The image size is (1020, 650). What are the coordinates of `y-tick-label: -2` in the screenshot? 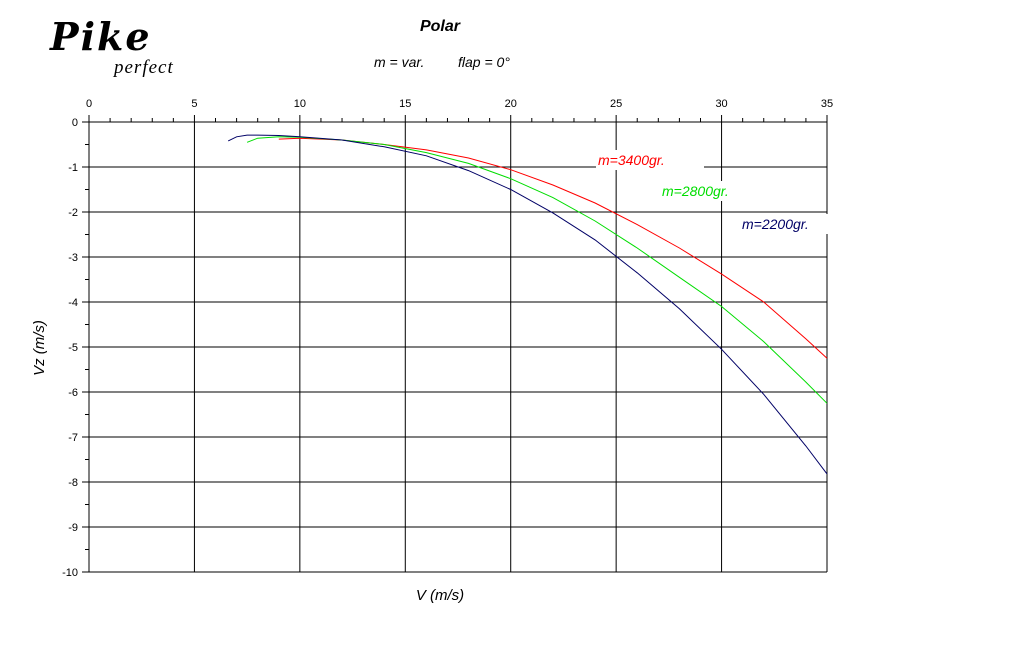 It's located at (73, 213).